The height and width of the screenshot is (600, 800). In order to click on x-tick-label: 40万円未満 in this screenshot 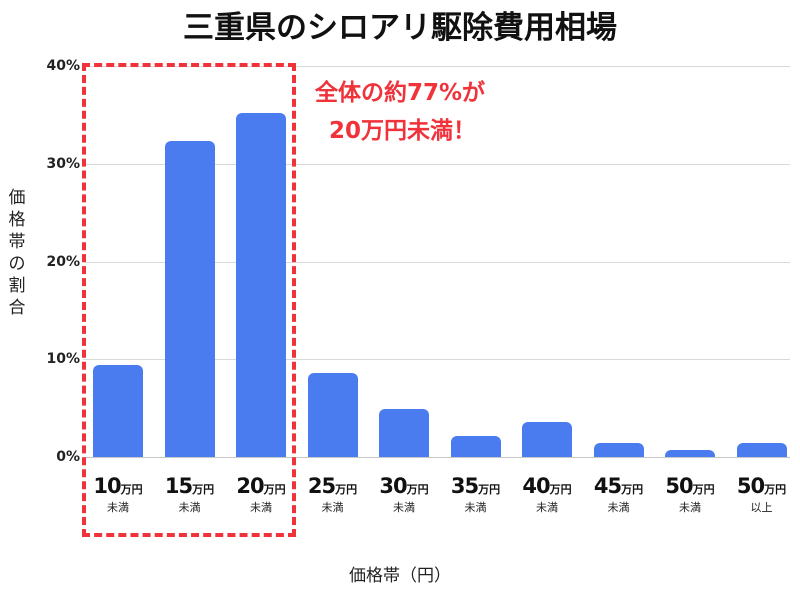, I will do `click(547, 494)`.